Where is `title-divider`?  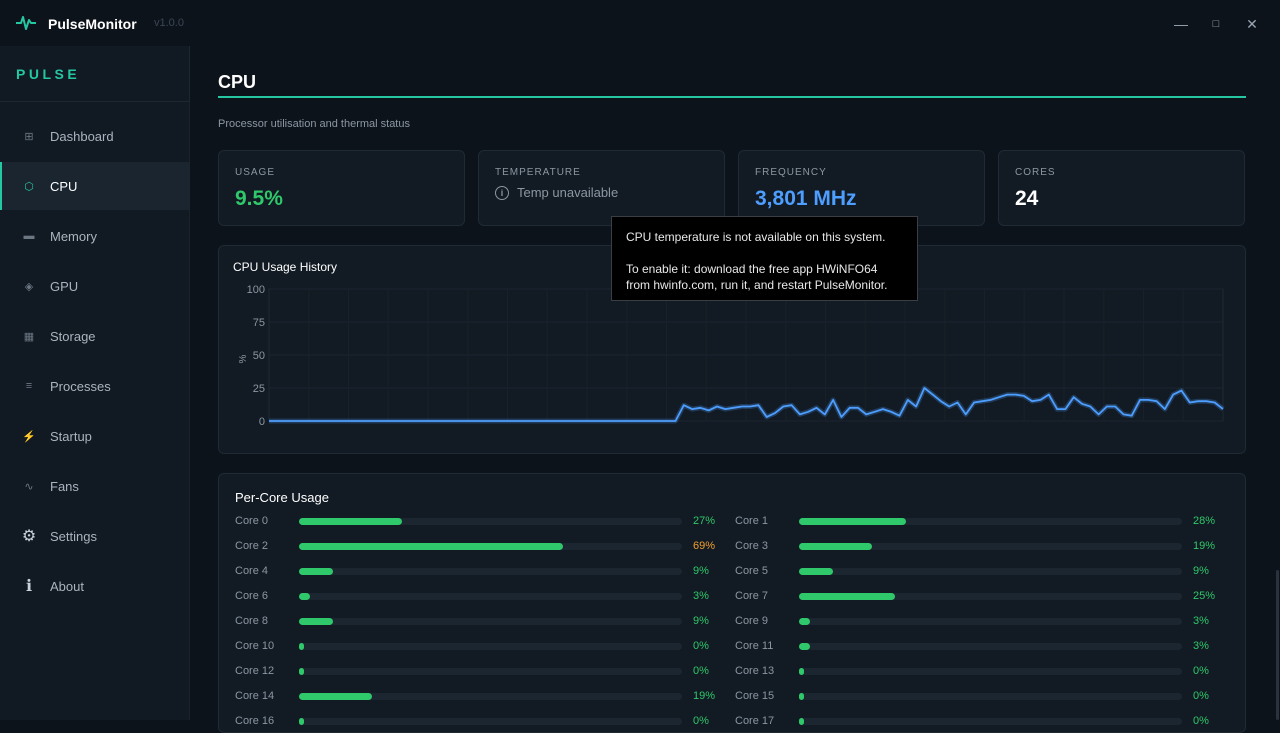 title-divider is located at coordinates (732, 97).